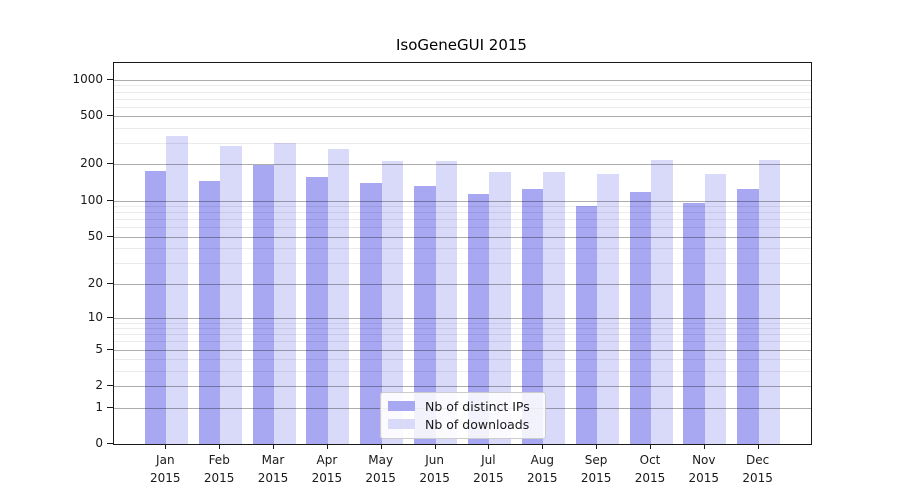 The height and width of the screenshot is (500, 900). What do you see at coordinates (263, 304) in the screenshot?
I see `bar-distinct-ips-mar` at bounding box center [263, 304].